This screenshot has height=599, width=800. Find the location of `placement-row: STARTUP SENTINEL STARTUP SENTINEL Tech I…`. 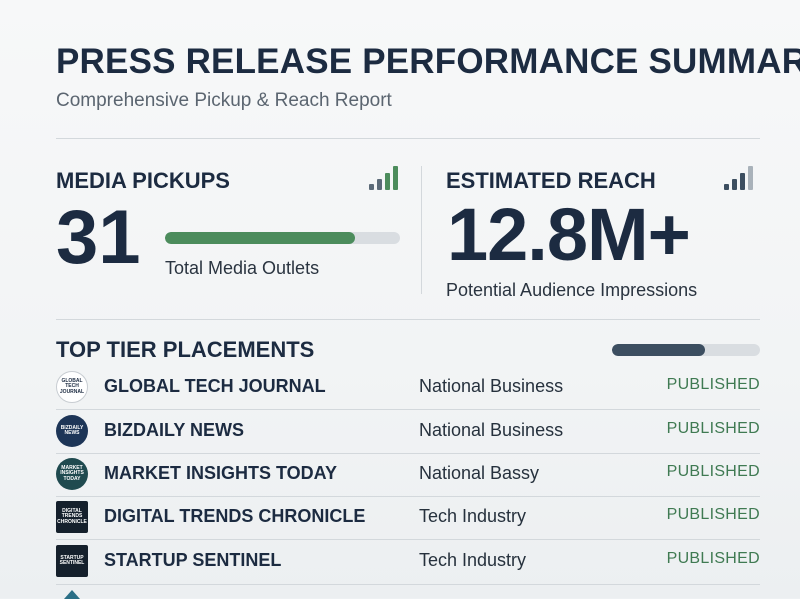

placement-row: STARTUP SENTINEL STARTUP SENTINEL Tech I… is located at coordinates (408, 561).